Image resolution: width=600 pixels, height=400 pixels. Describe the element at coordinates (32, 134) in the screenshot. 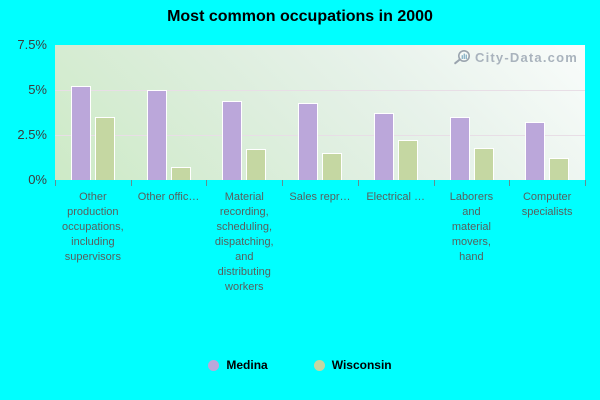

I see `y-axis-tick-label: 2.5%` at that location.